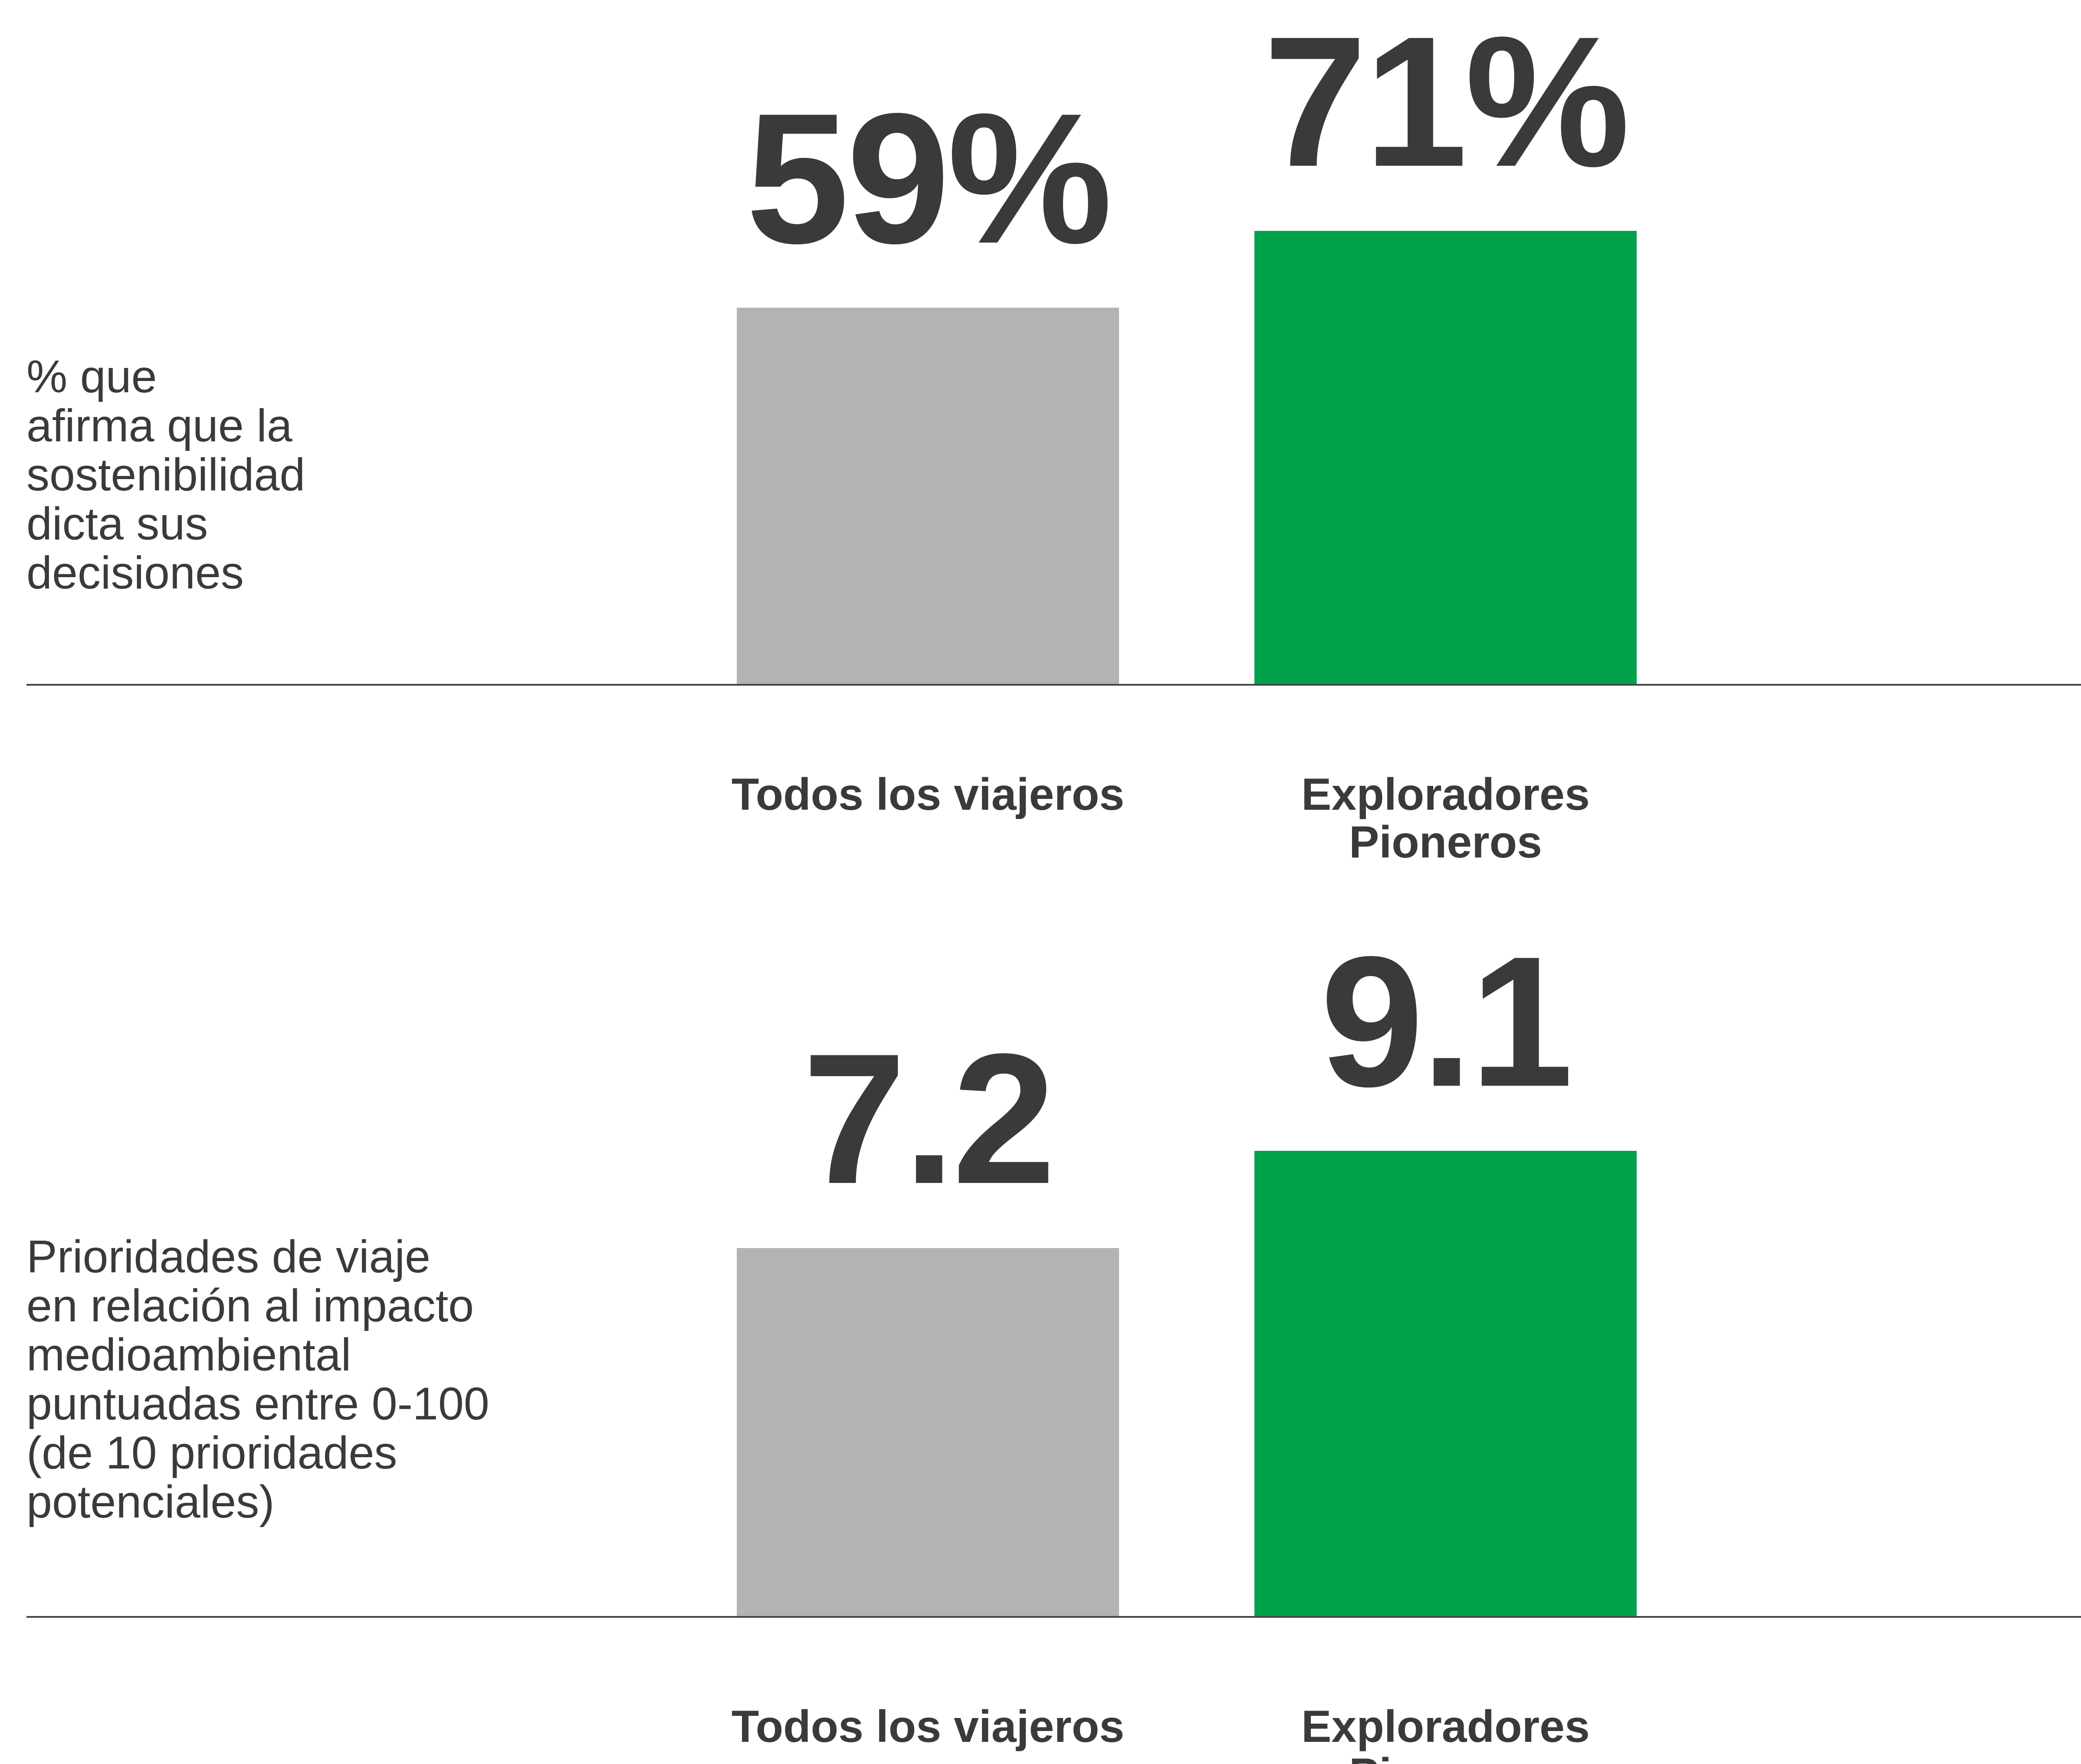 Image resolution: width=2081 pixels, height=1764 pixels. I want to click on value-label: 59%, so click(929, 178).